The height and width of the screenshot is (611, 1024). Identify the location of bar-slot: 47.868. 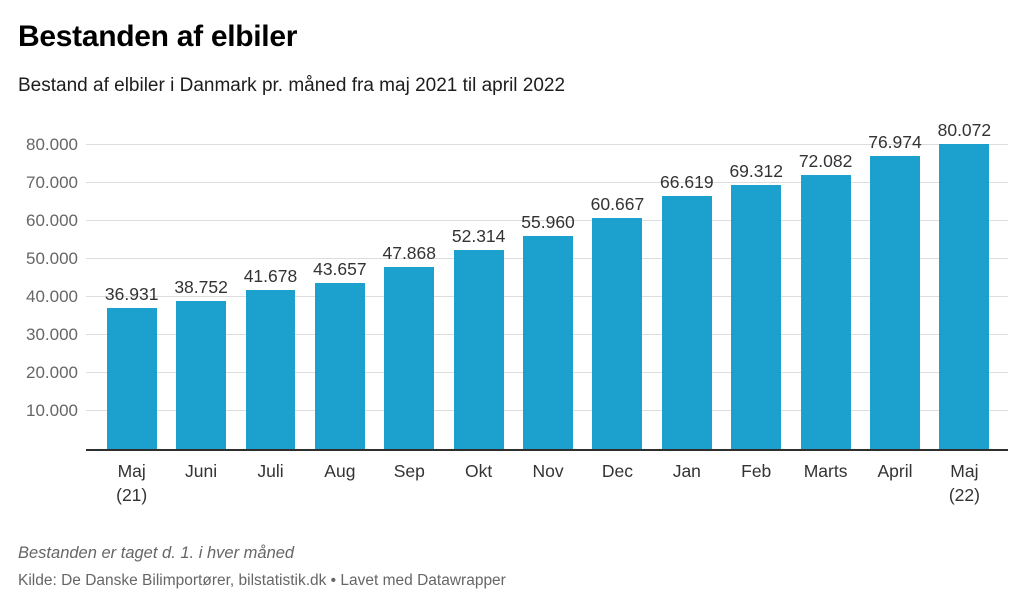
(409, 346).